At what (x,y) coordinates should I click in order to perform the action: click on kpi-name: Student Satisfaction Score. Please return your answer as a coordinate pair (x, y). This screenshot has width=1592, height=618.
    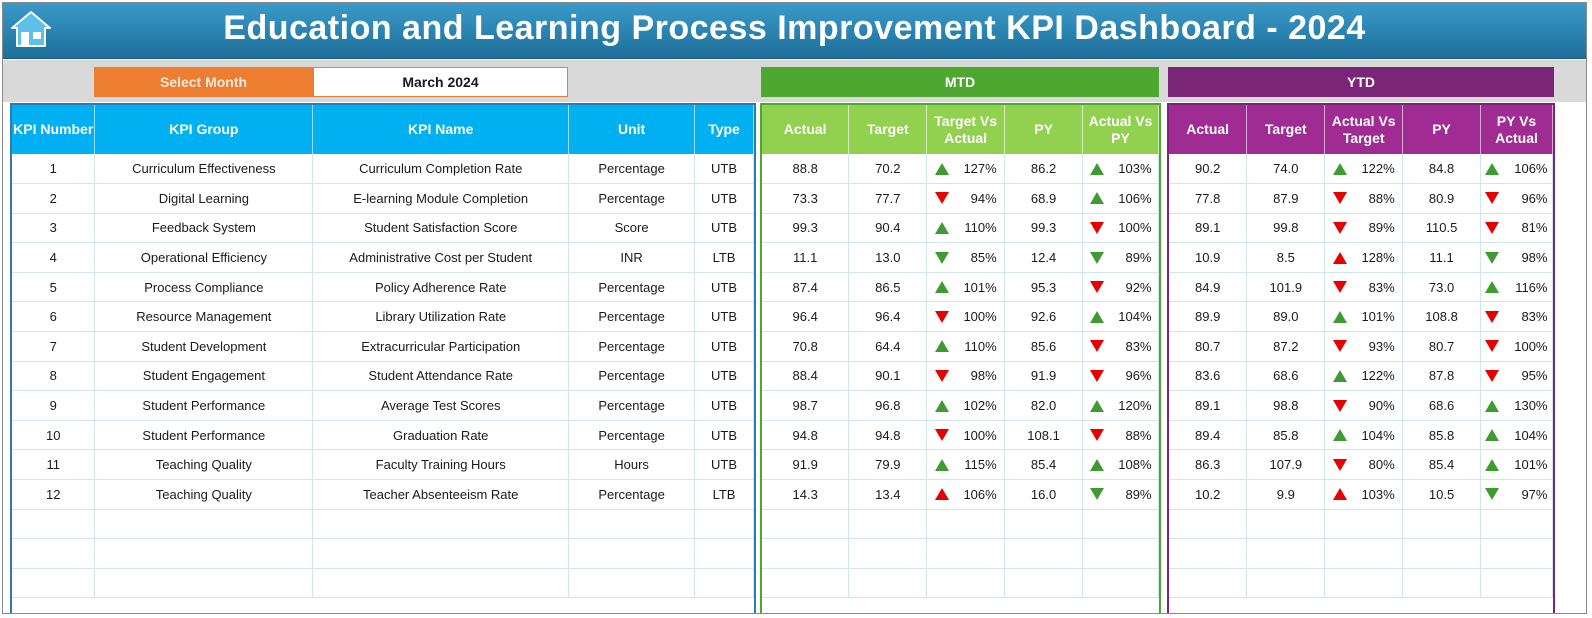
    Looking at the image, I should click on (441, 228).